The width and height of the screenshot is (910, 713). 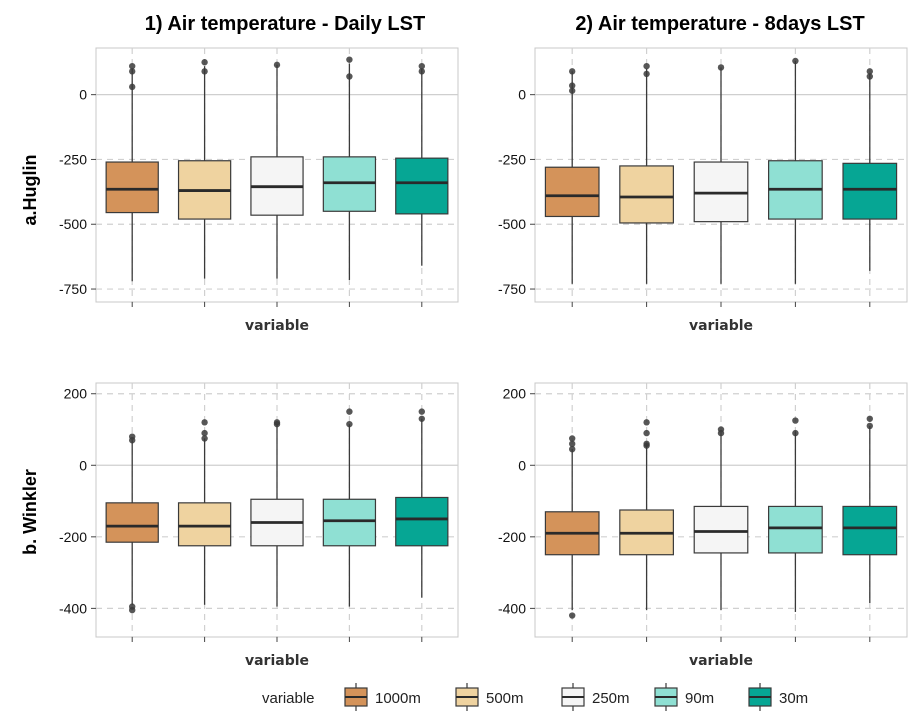 What do you see at coordinates (76, 394) in the screenshot?
I see `y-tick-label: 200` at bounding box center [76, 394].